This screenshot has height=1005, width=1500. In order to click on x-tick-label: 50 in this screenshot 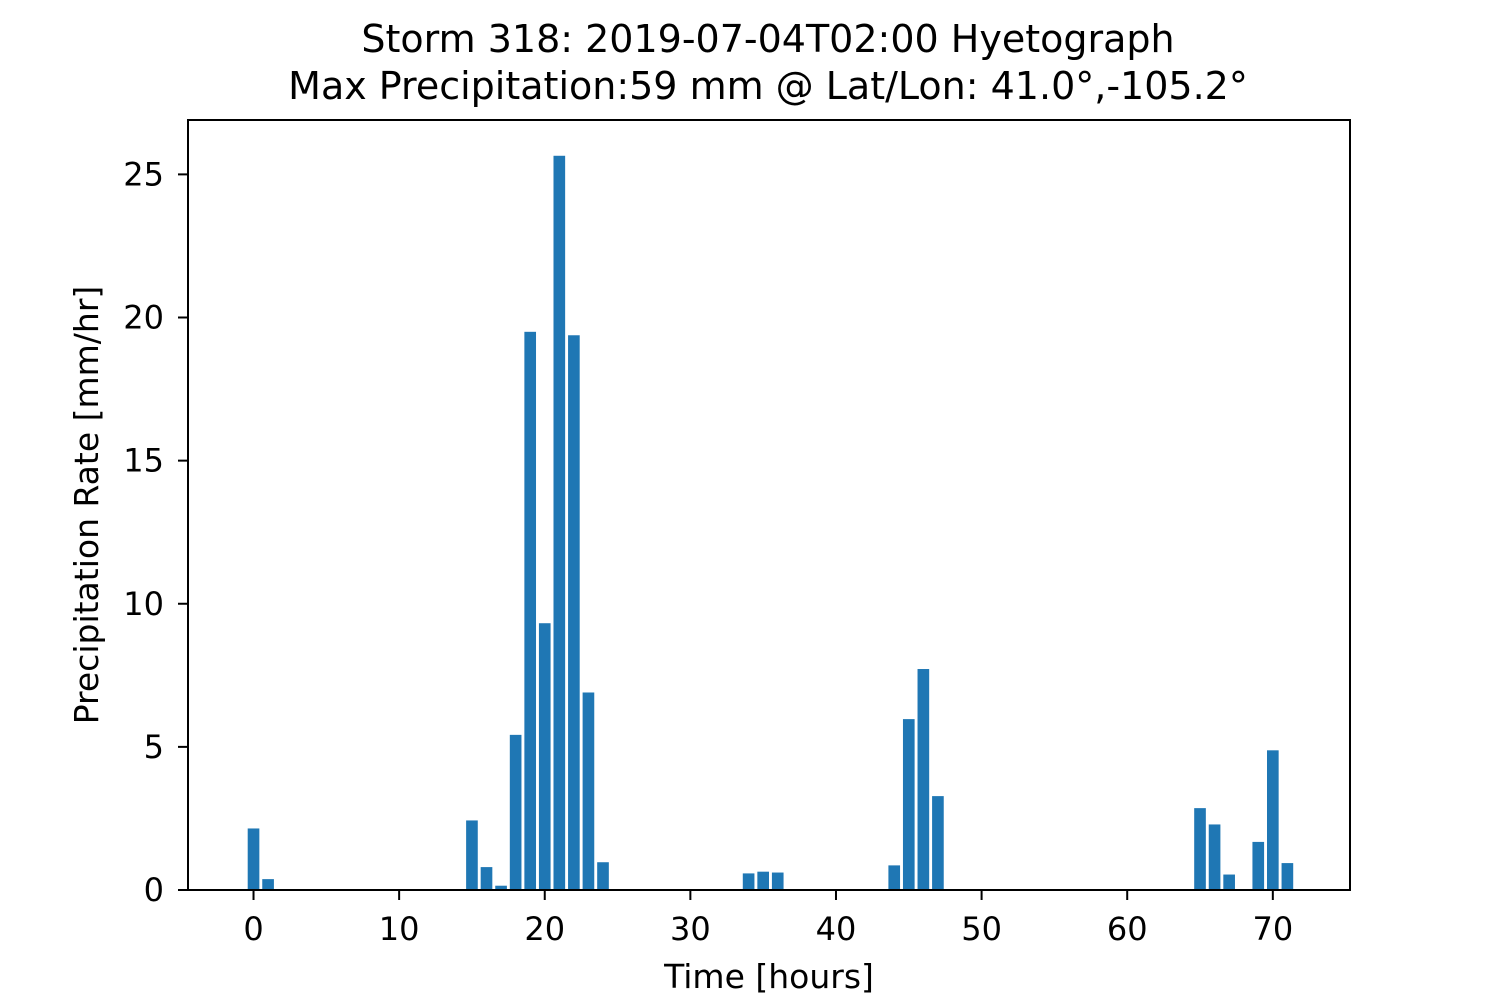, I will do `click(981, 929)`.